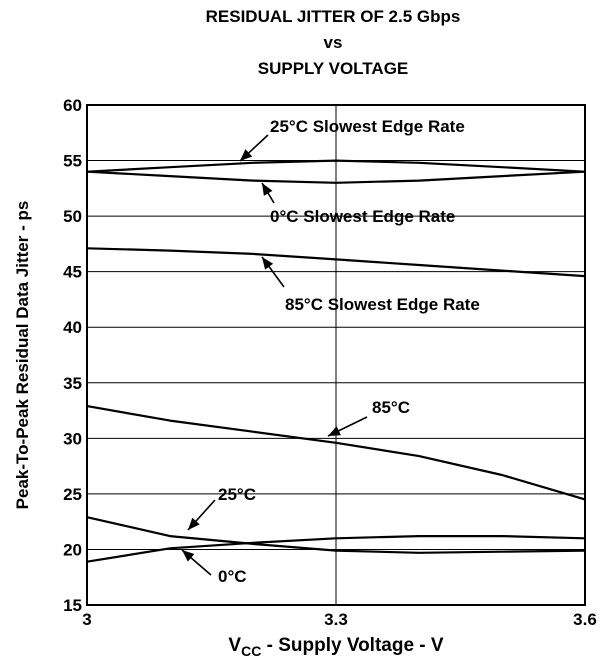  I want to click on annotation-label: 85°C, so click(391, 407).